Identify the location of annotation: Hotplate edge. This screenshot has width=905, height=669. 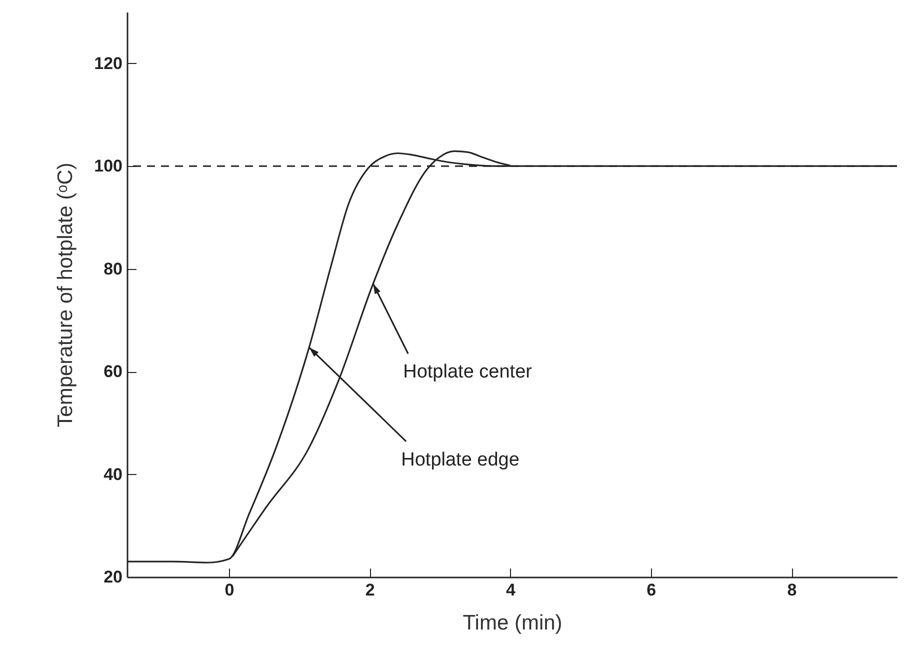
(460, 459).